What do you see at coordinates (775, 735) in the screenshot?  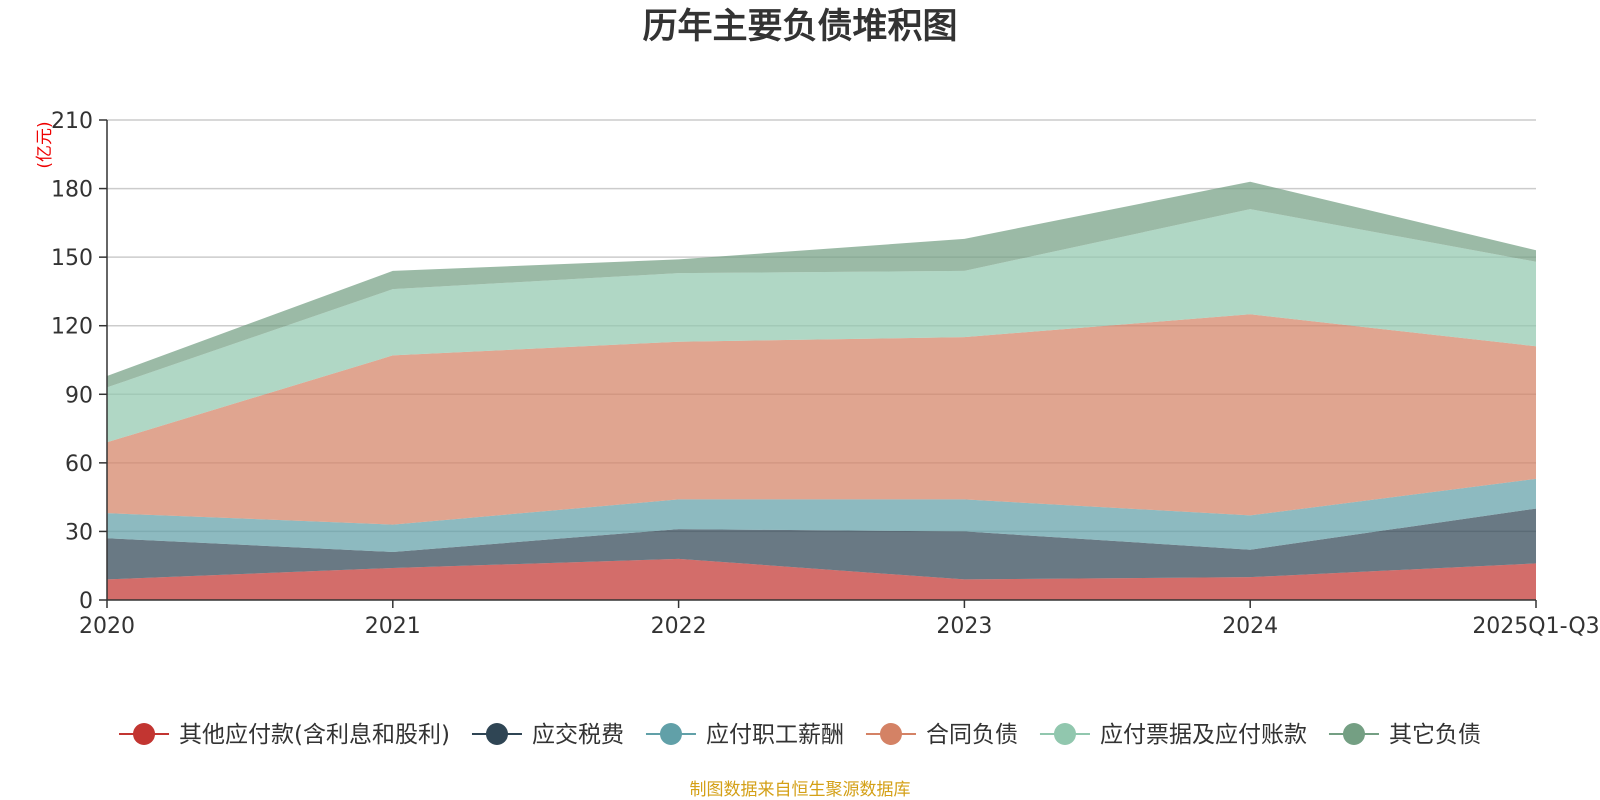 I see `legend-label: 应付职工薪酬` at bounding box center [775, 735].